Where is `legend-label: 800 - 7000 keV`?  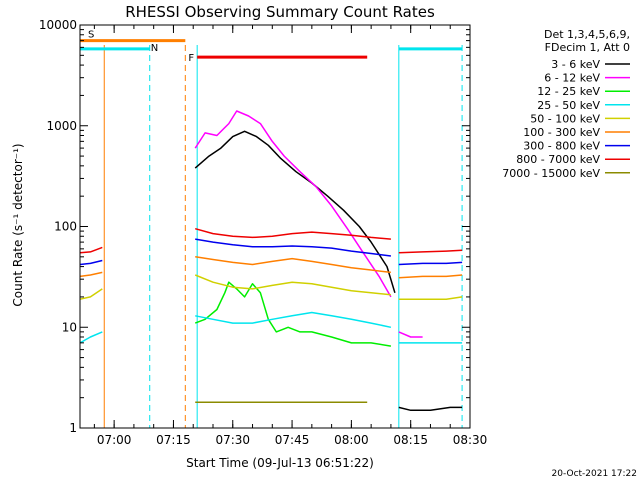
legend-label: 800 - 7000 keV is located at coordinates (558, 159).